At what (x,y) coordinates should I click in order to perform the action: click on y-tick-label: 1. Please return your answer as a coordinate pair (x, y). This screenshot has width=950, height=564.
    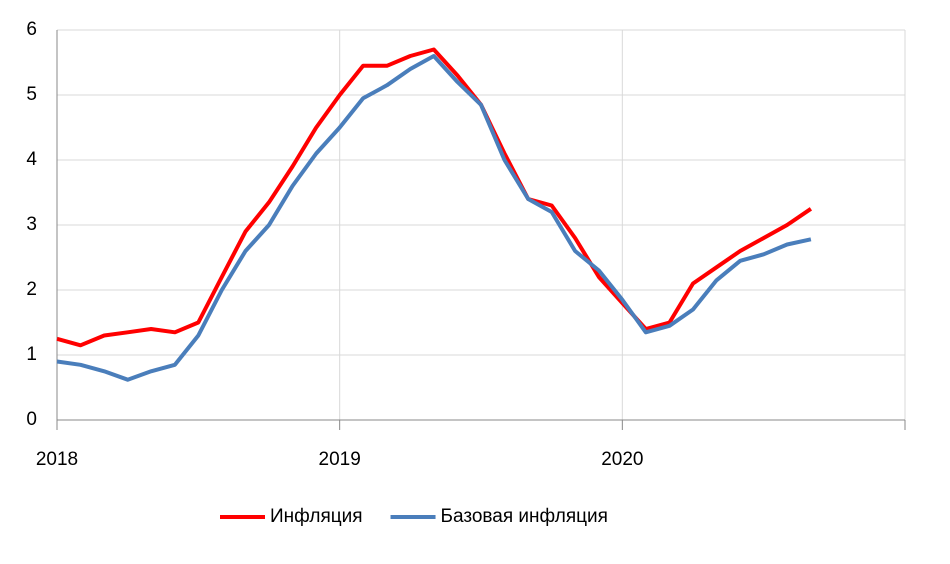
    Looking at the image, I should click on (31, 354).